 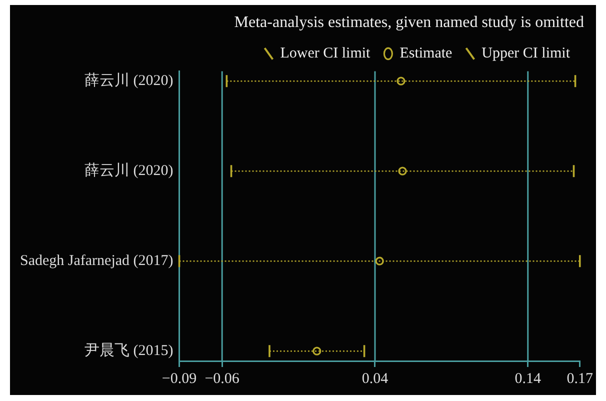 What do you see at coordinates (222, 378) in the screenshot?
I see `x-tick-label: −0.06` at bounding box center [222, 378].